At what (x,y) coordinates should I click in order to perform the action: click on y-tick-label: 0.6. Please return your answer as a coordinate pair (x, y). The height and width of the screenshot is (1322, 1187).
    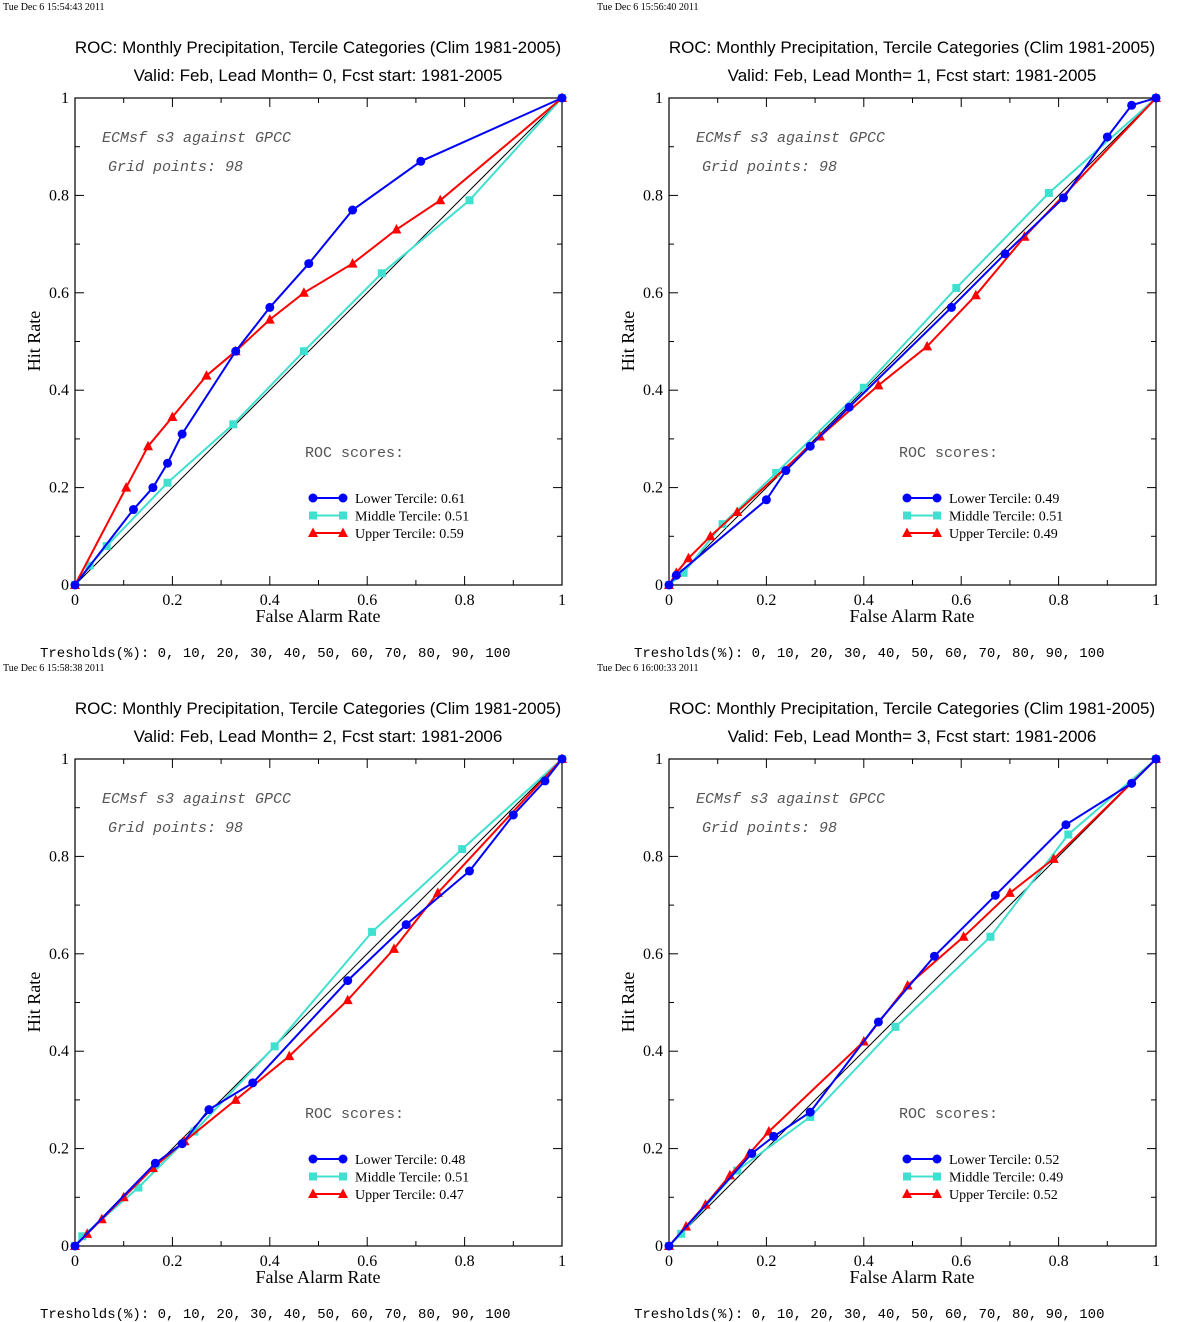
    Looking at the image, I should click on (59, 293).